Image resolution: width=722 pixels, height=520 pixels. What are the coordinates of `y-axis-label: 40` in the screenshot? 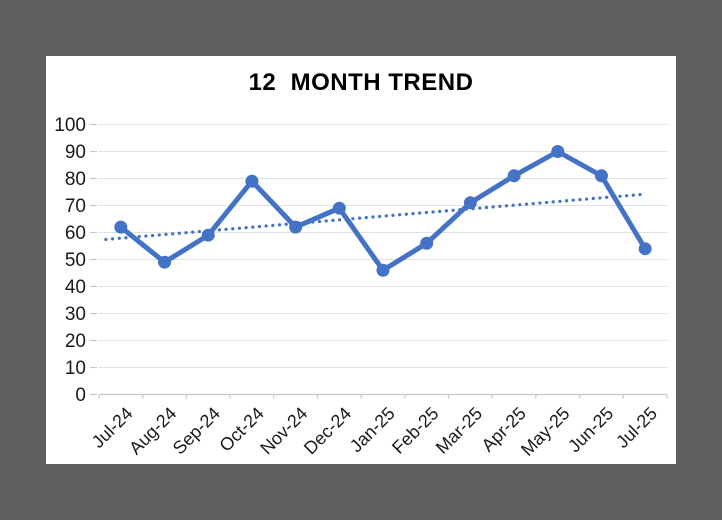 It's located at (75, 287).